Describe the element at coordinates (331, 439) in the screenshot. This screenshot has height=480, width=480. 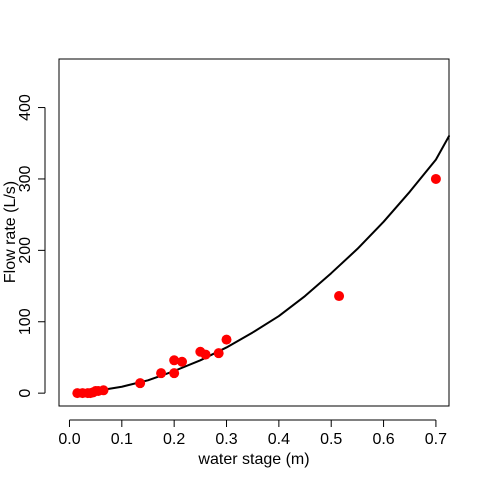
I see `x-tick-label: 0.5` at that location.